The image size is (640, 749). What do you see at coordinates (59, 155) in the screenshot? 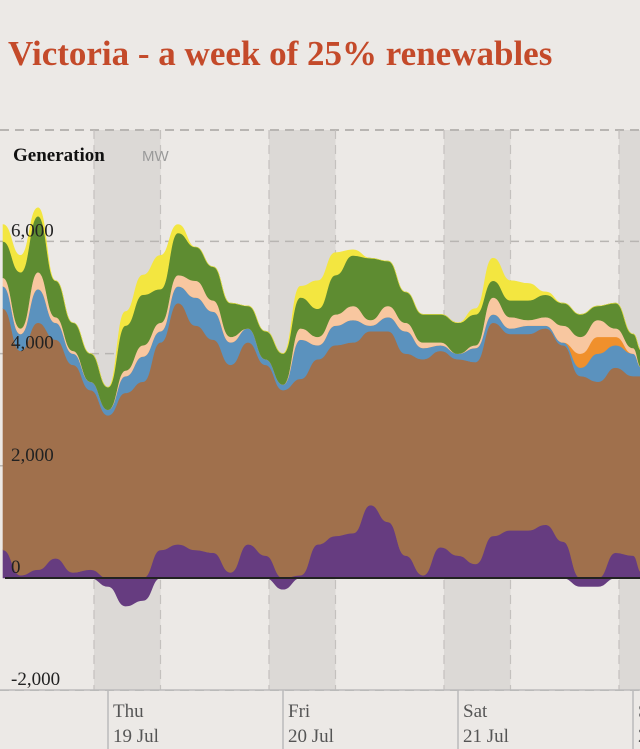
I see `panel-label: Generation` at bounding box center [59, 155].